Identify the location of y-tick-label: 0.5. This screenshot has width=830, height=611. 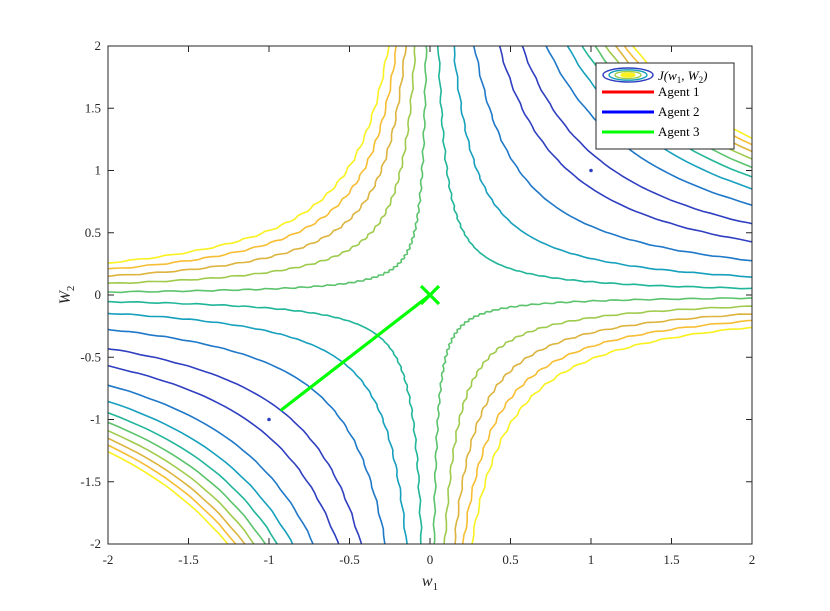
(93, 232).